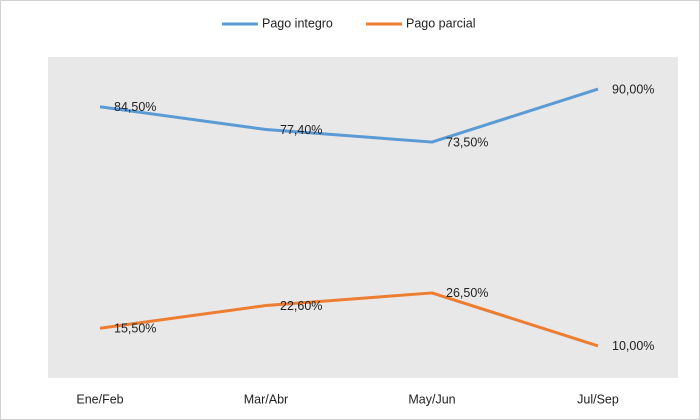 The image size is (700, 420). I want to click on legend-label: Pago parcial, so click(441, 23).